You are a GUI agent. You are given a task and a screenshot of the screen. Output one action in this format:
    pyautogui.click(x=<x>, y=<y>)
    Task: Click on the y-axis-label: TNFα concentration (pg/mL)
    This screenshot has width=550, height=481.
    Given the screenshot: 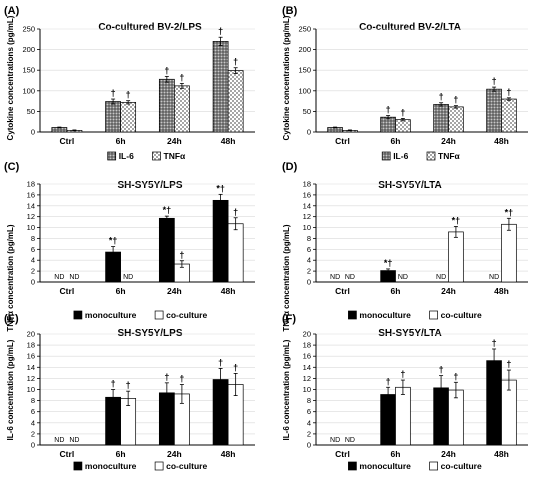 What is the action you would take?
    pyautogui.click(x=10, y=277)
    